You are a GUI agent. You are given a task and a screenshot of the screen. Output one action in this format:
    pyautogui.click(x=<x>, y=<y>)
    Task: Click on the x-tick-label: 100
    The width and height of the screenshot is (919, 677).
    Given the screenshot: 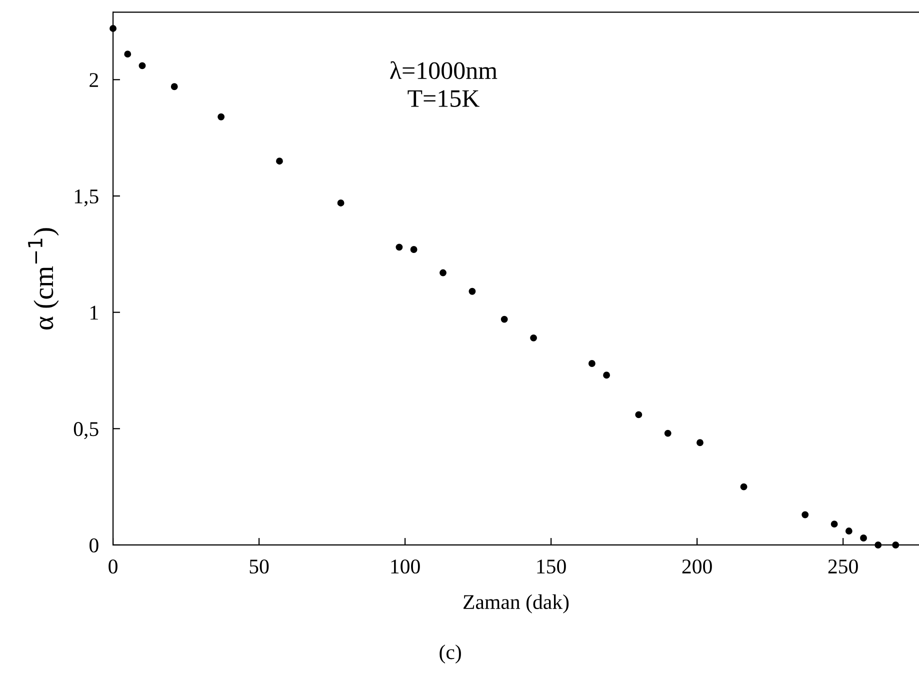 What is the action you would take?
    pyautogui.click(x=405, y=566)
    